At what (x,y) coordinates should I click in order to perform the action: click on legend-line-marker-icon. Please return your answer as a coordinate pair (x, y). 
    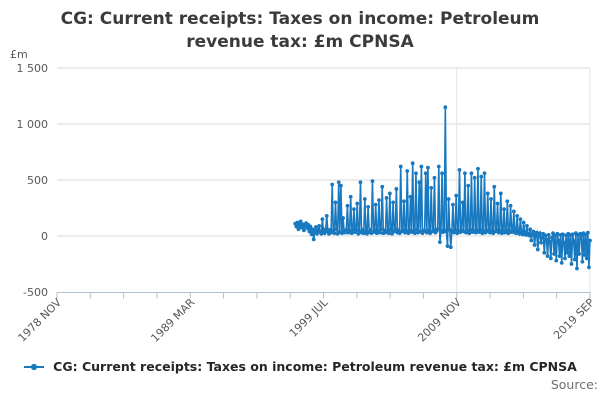
    Looking at the image, I should click on (34, 366).